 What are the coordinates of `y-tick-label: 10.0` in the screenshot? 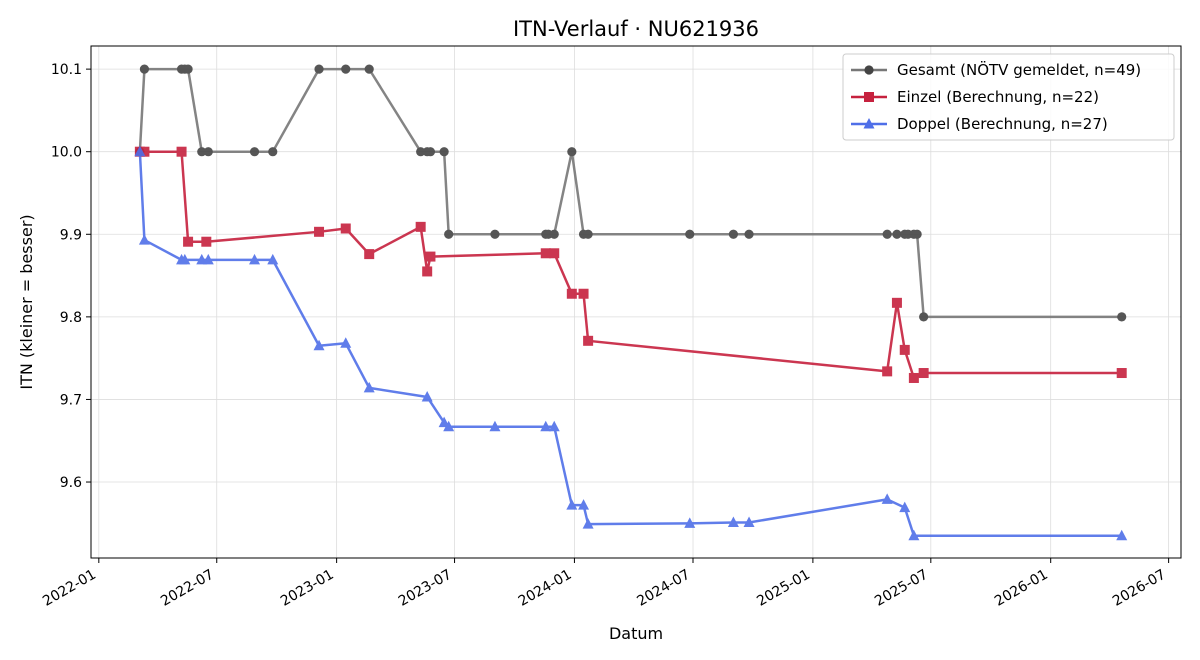 It's located at (66, 153).